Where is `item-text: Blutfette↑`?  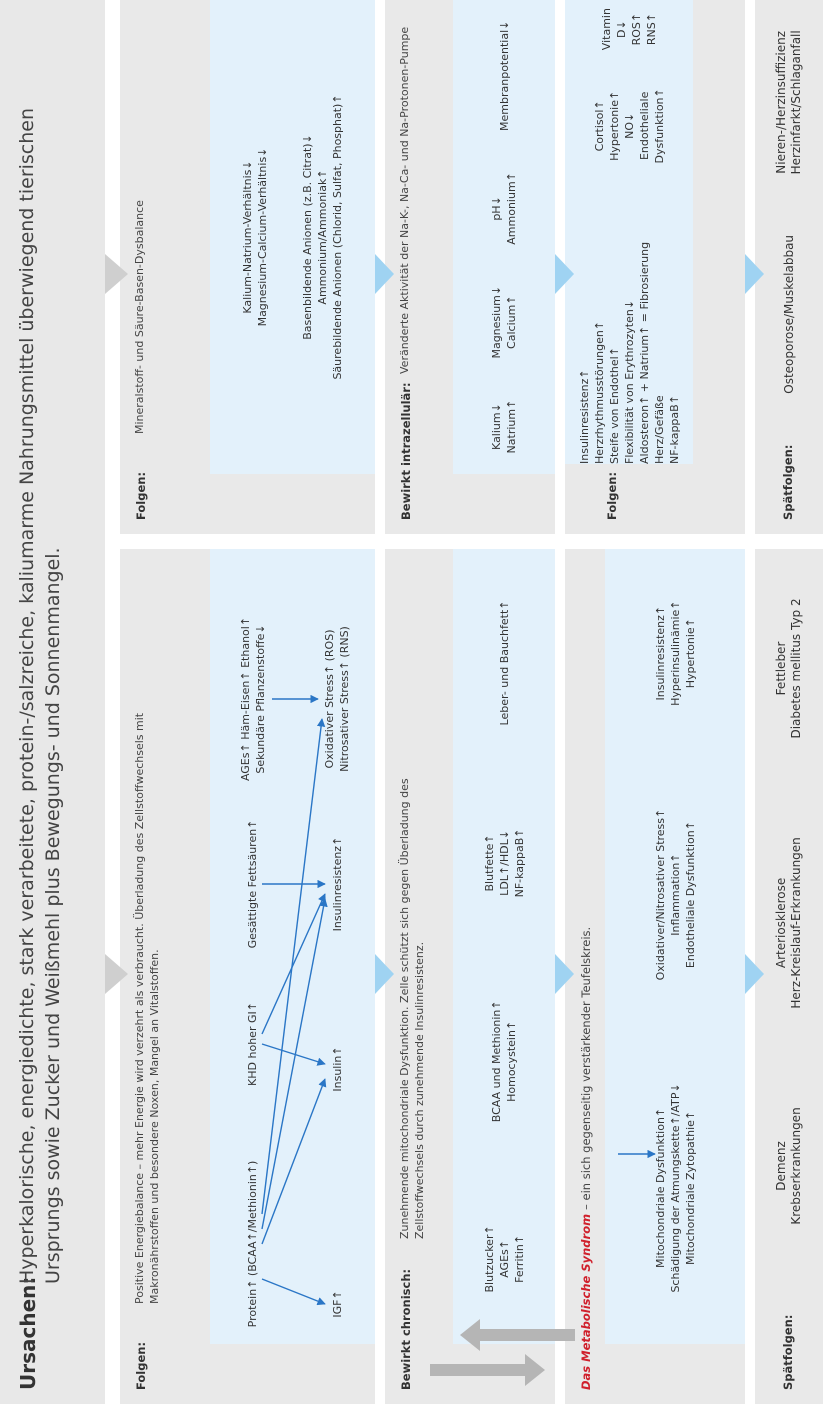
item-text: Blutfette↑ is located at coordinates (489, 863).